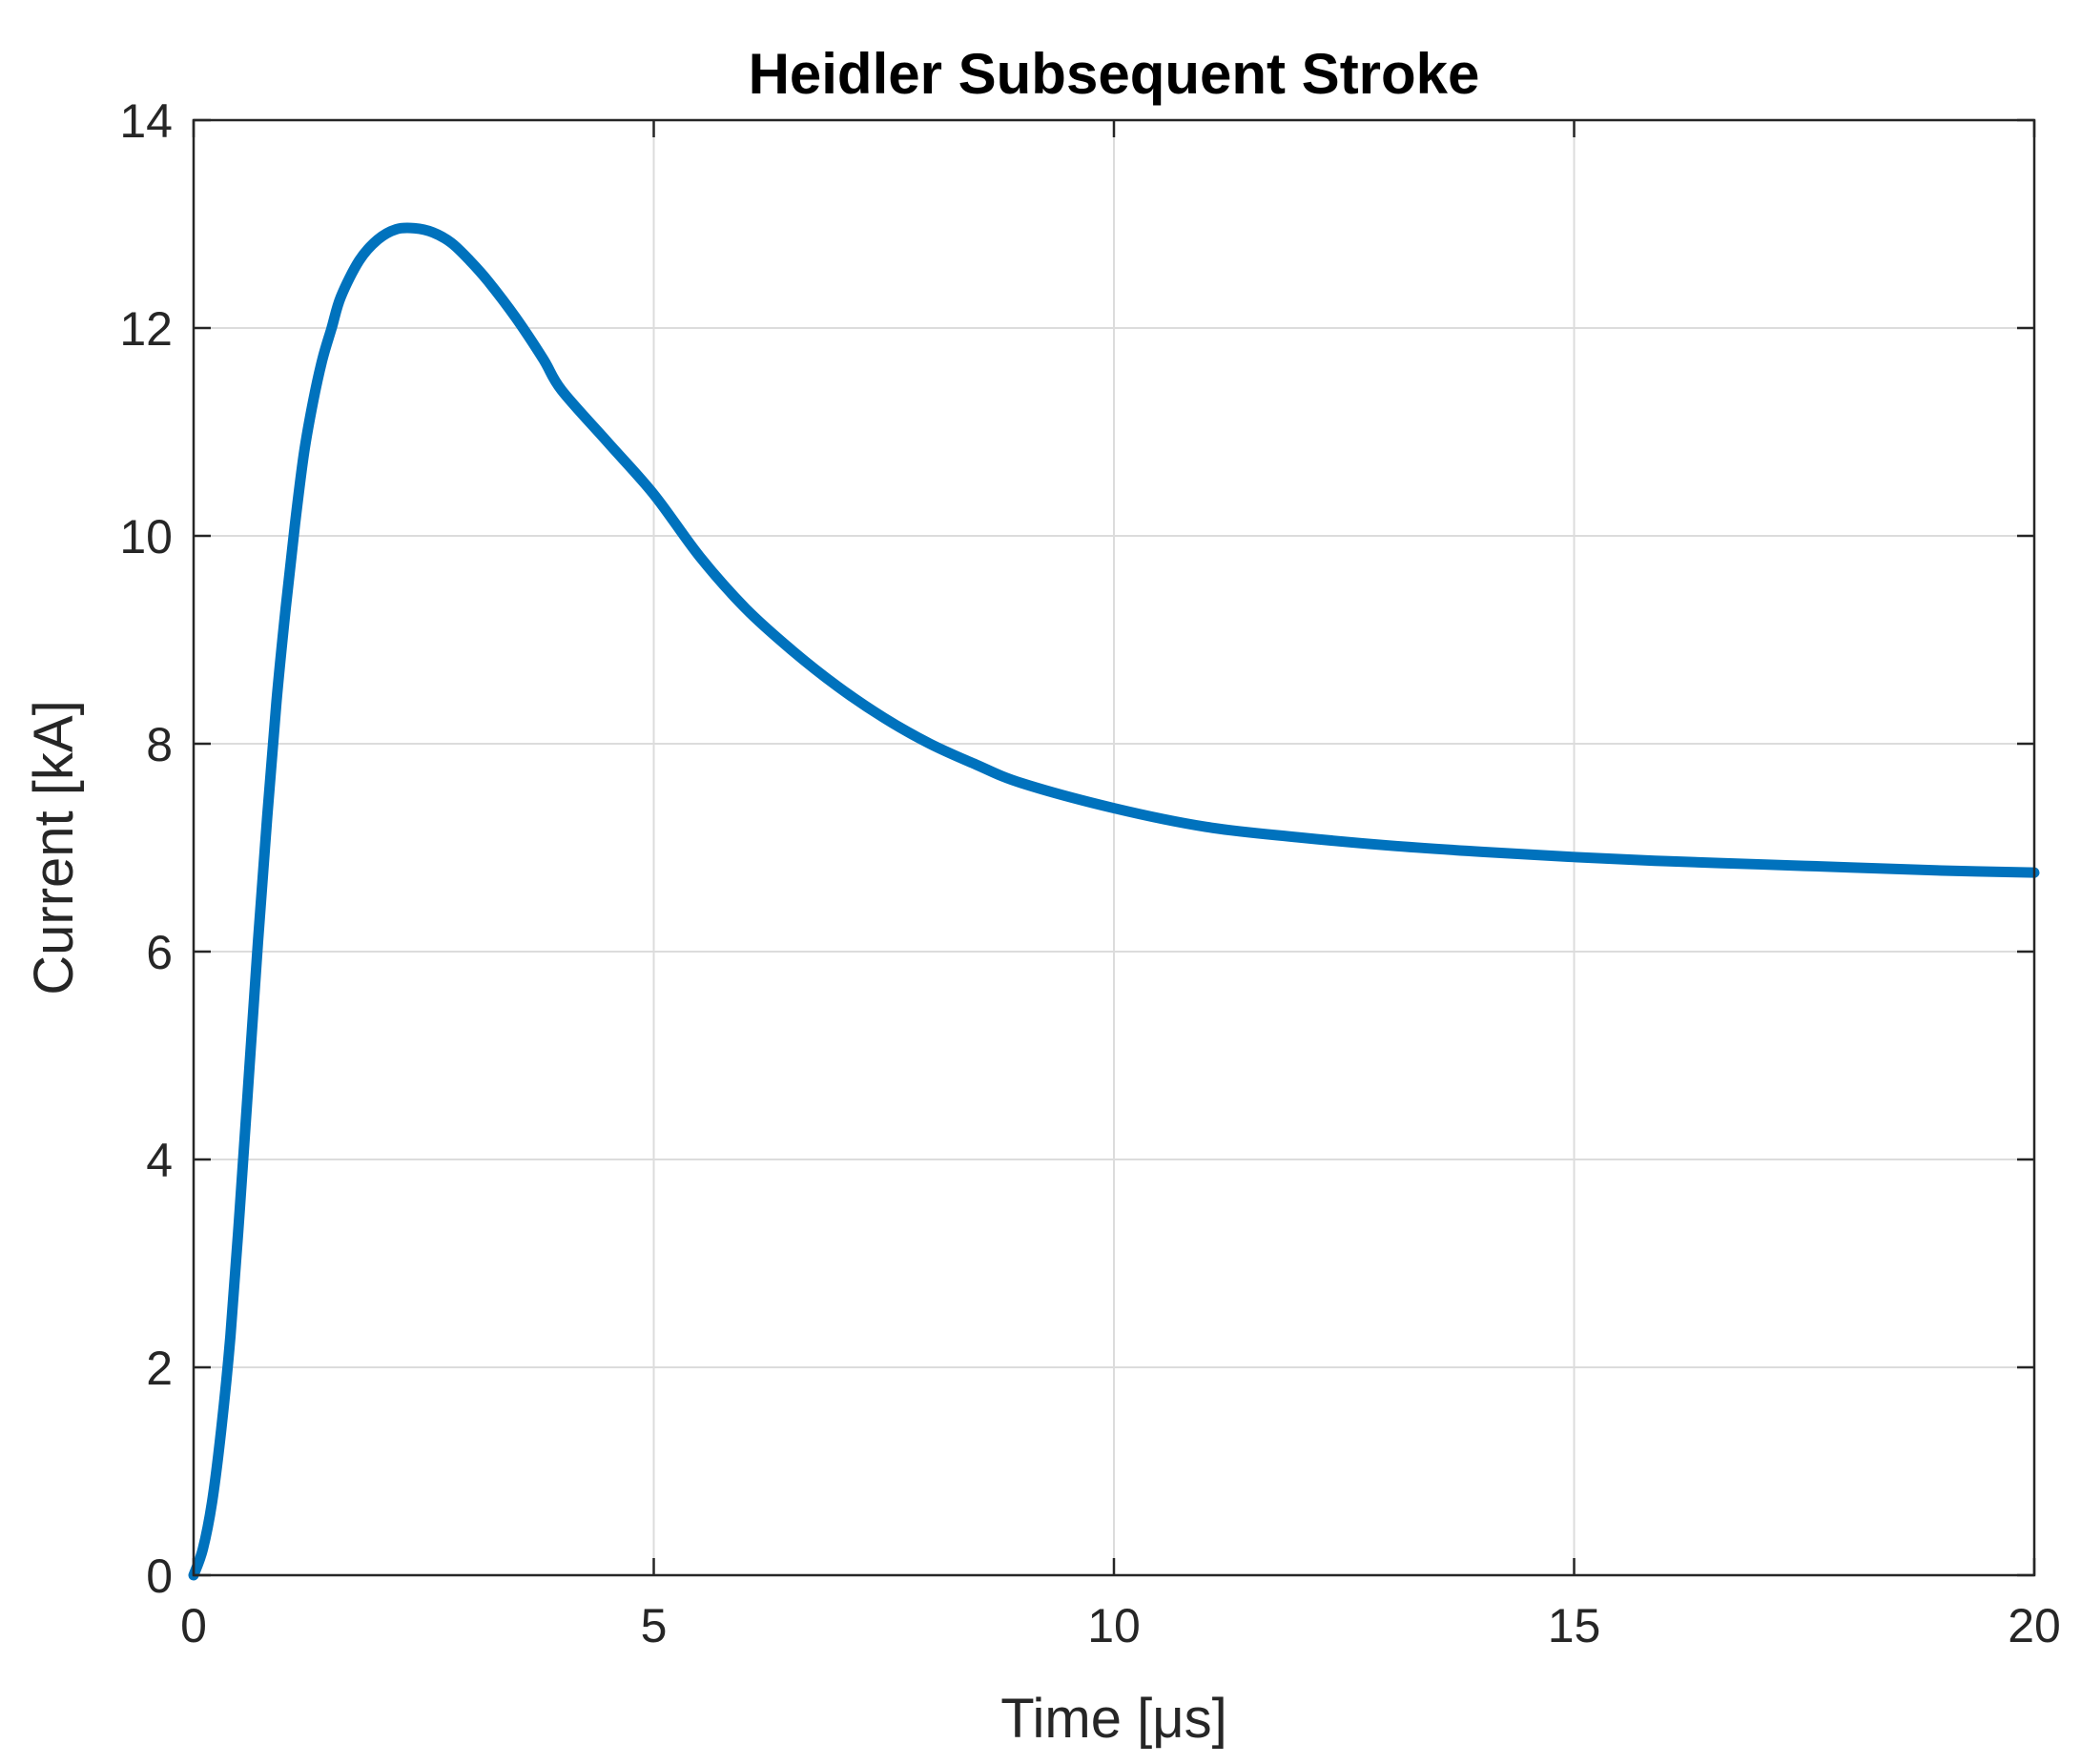  What do you see at coordinates (159, 1368) in the screenshot?
I see `y-tick-label: 2` at bounding box center [159, 1368].